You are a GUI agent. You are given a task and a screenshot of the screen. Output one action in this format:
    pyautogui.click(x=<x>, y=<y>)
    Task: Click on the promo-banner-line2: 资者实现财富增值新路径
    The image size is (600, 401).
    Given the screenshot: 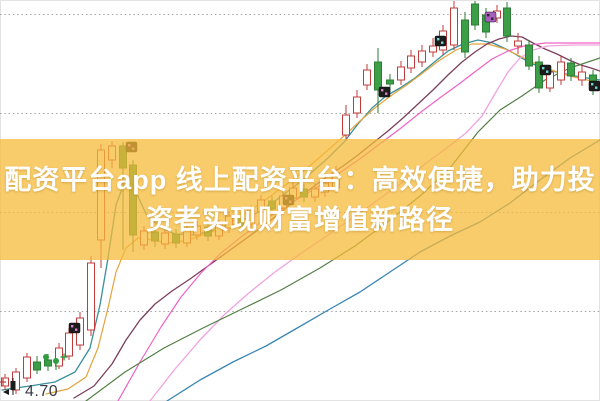 What is the action you would take?
    pyautogui.click(x=300, y=219)
    